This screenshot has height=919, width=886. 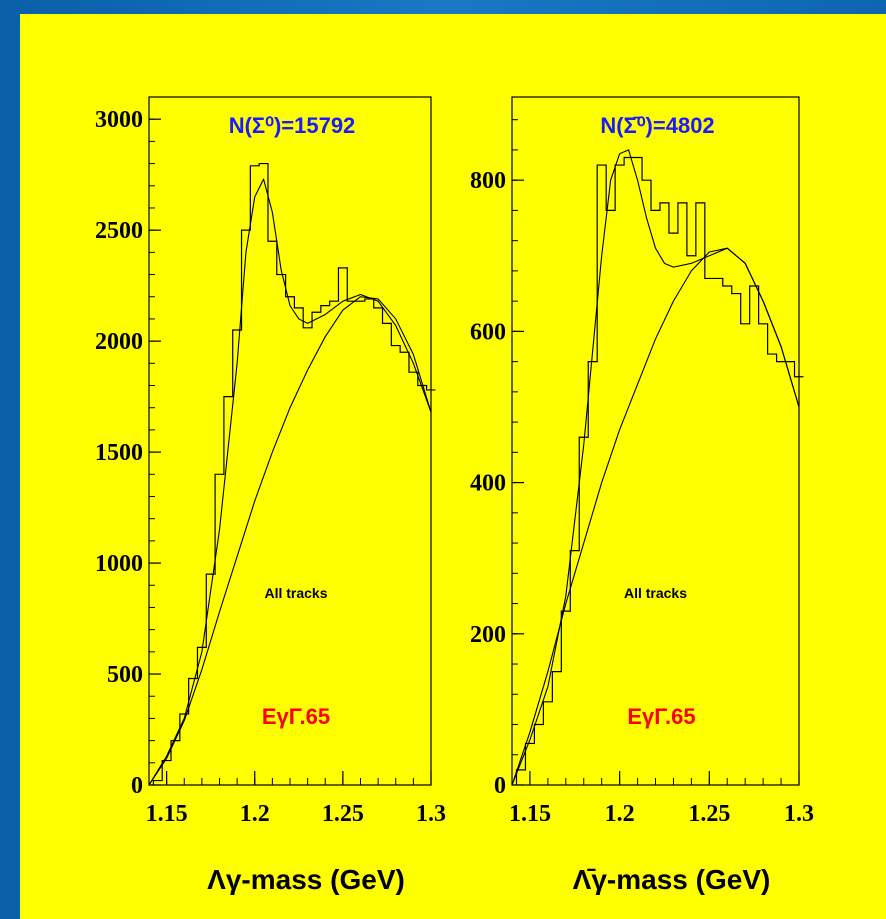 I want to click on y-tick-label: 2000, so click(x=119, y=342).